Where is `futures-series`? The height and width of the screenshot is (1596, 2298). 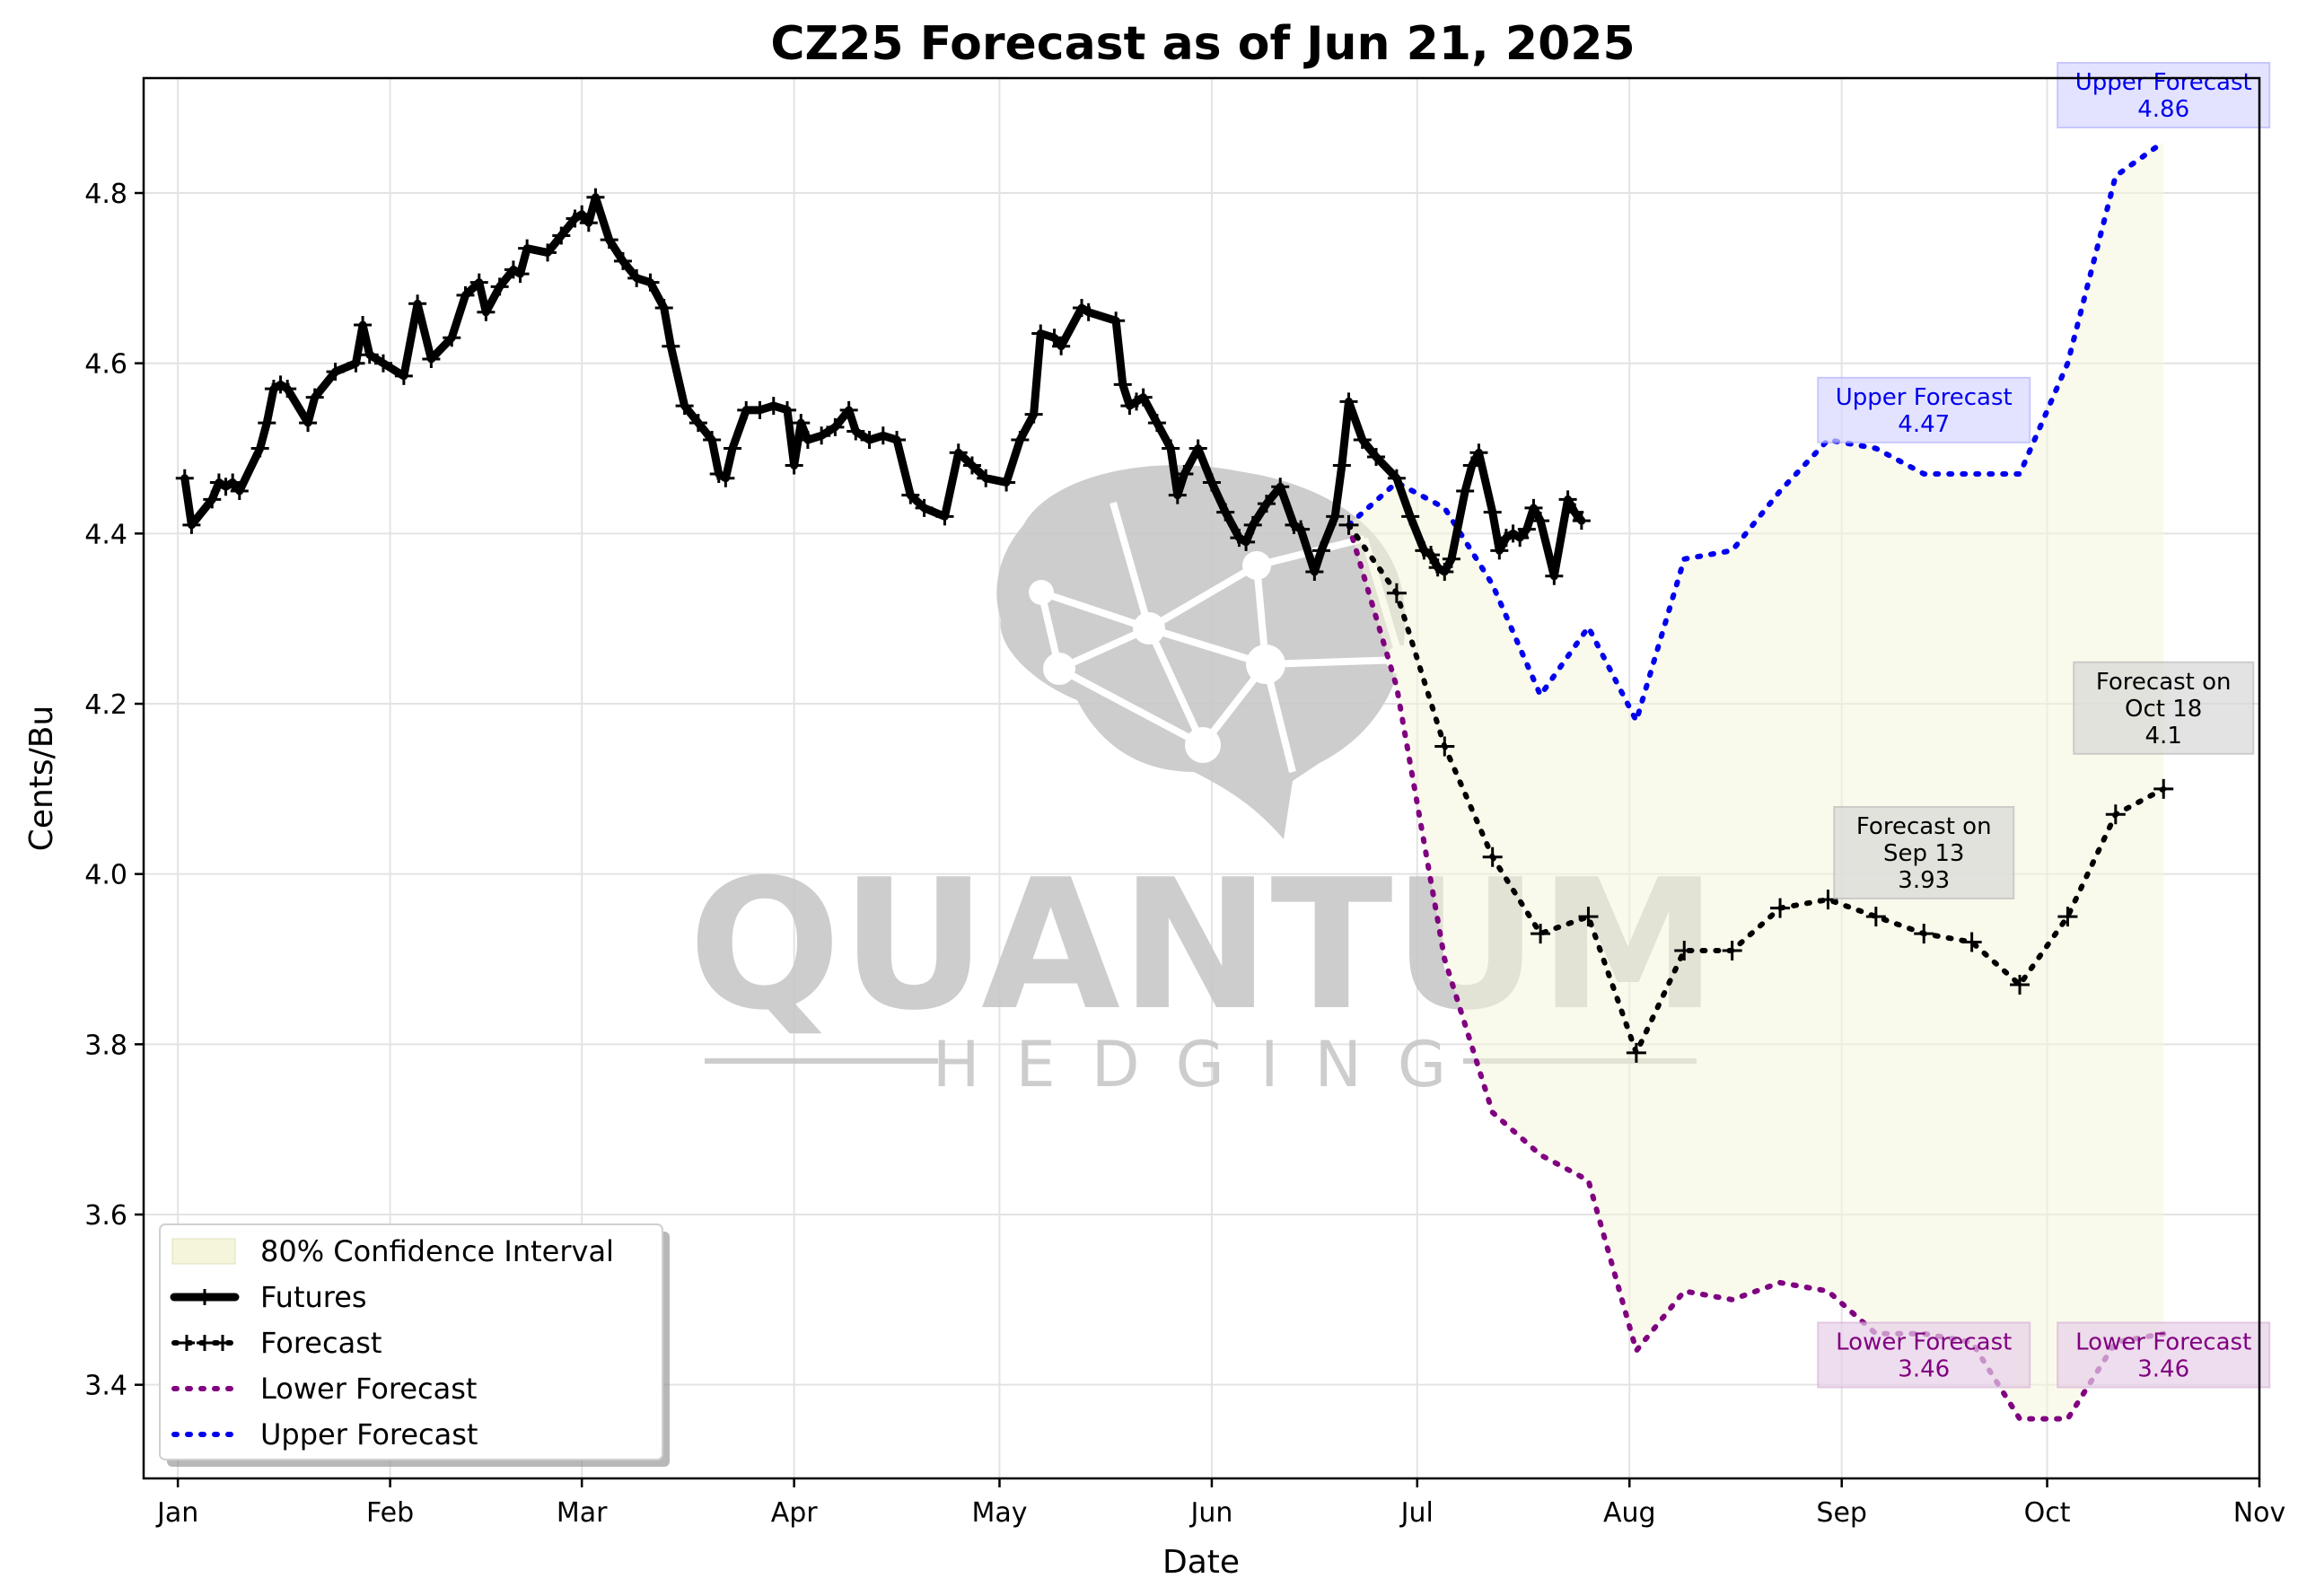 futures-series is located at coordinates (883, 387).